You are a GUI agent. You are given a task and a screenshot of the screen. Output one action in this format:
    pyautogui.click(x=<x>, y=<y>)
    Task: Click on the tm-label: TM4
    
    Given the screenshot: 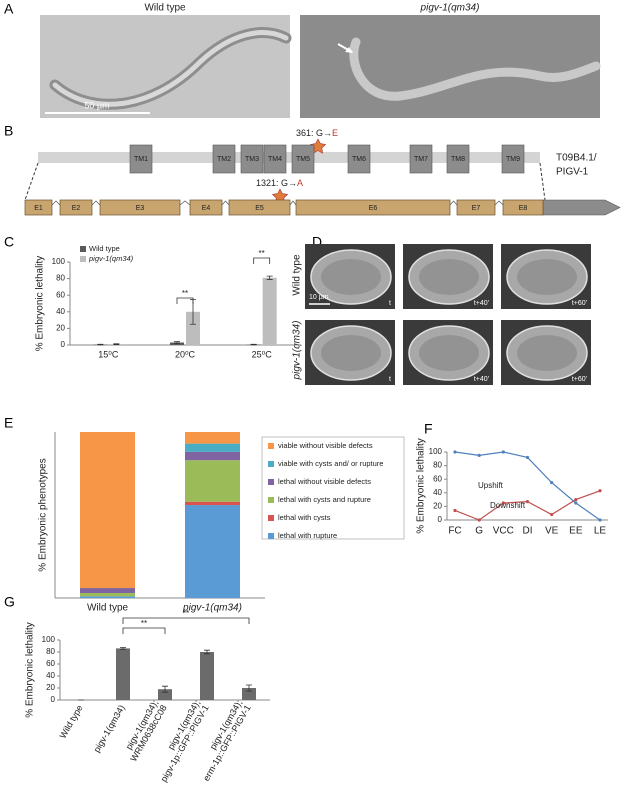 What is the action you would take?
    pyautogui.click(x=275, y=159)
    